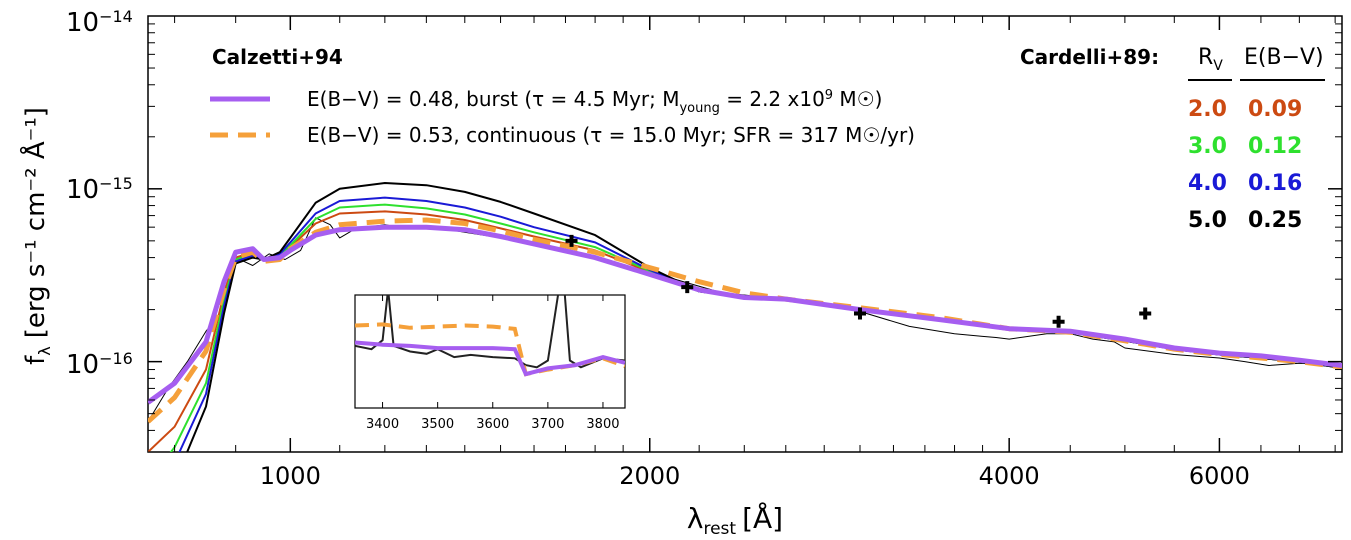  I want to click on legend-ebv-value: 0.09, so click(1275, 109).